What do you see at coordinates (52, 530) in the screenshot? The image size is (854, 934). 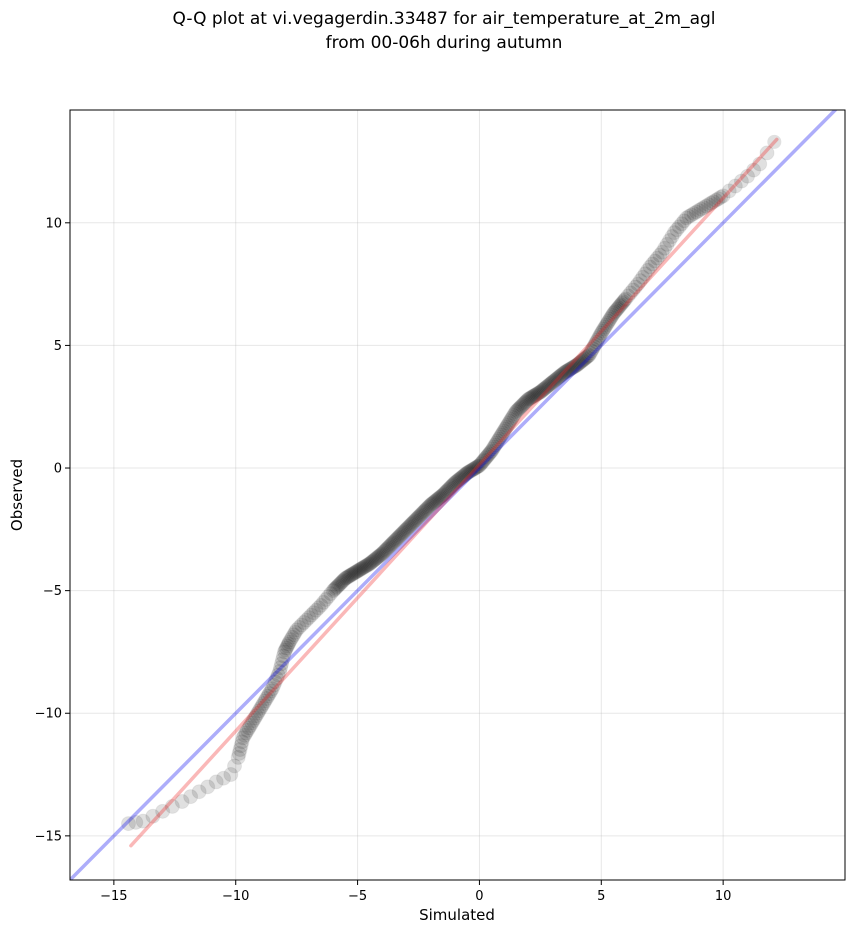 I see `y-axis-ticks: −15 −10 −5 0 5 10` at bounding box center [52, 530].